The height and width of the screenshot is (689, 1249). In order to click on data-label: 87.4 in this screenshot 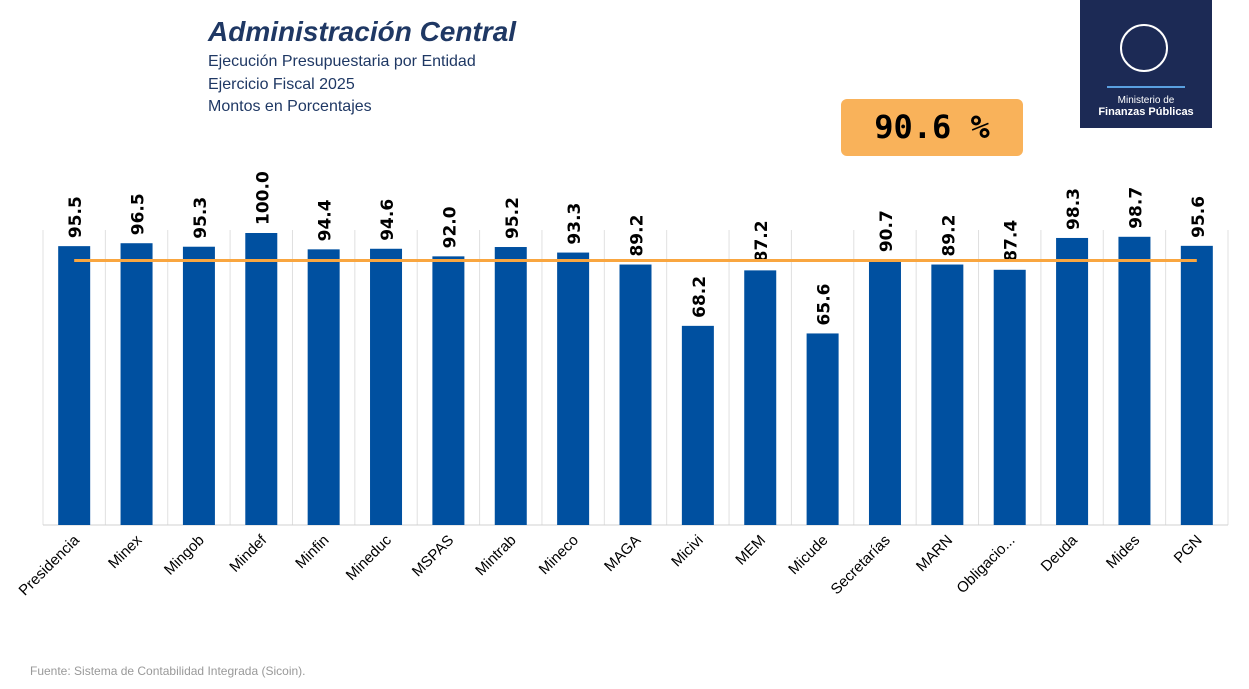, I will do `click(1012, 241)`.